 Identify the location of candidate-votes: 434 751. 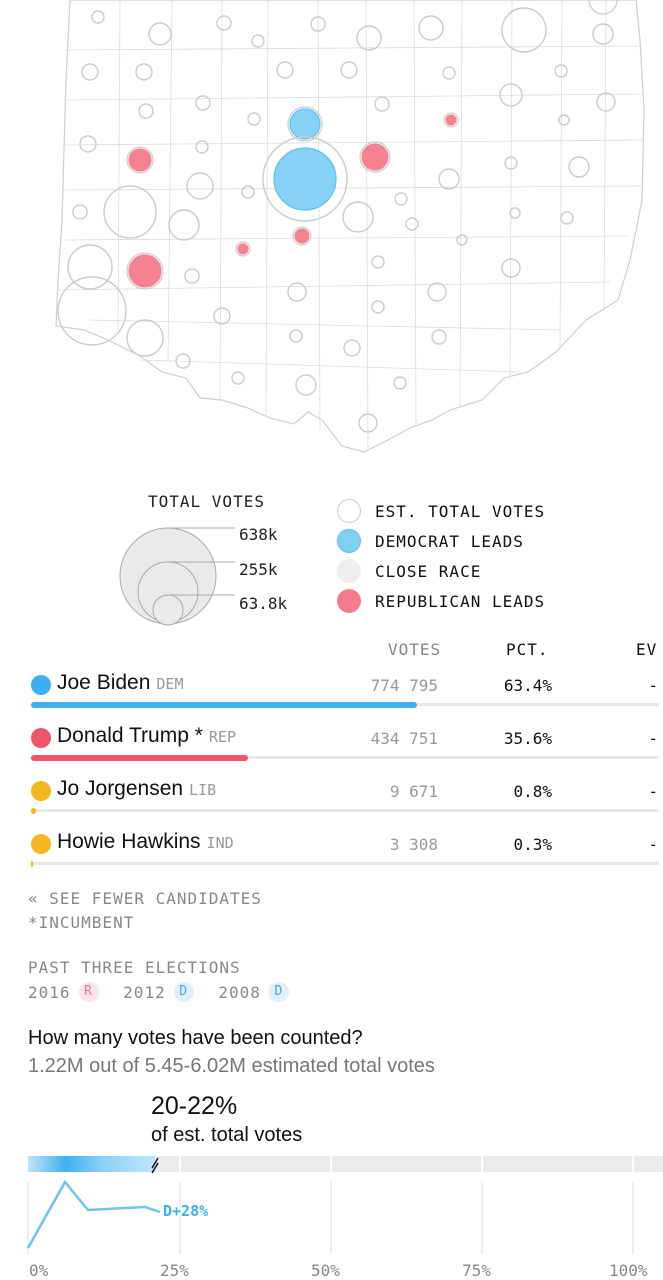
(404, 738).